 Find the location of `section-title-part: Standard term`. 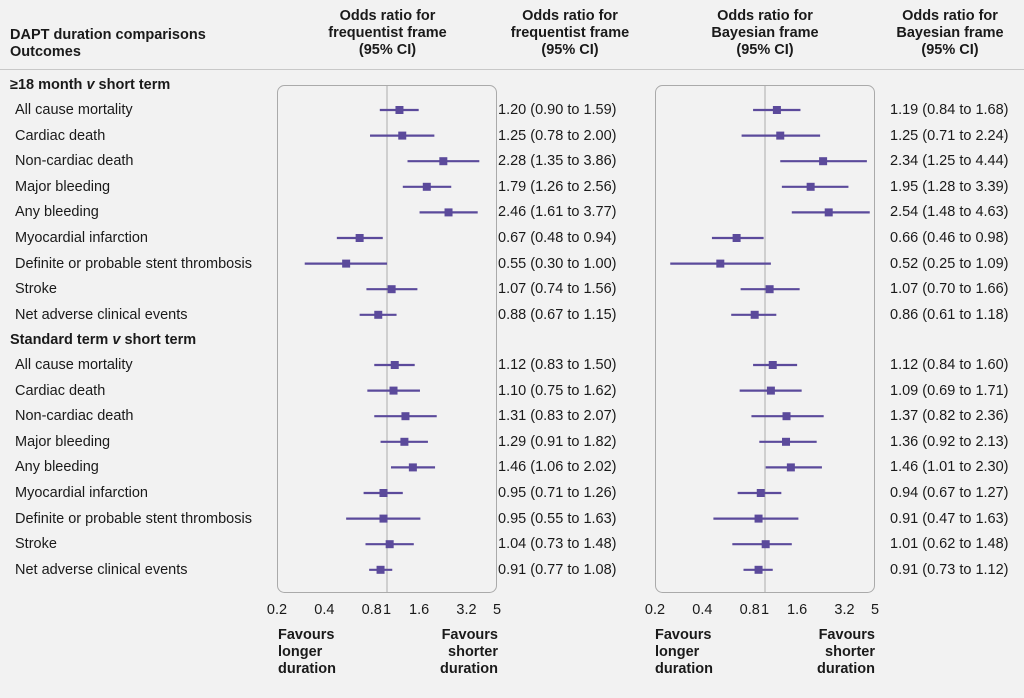

section-title-part: Standard term is located at coordinates (61, 340).